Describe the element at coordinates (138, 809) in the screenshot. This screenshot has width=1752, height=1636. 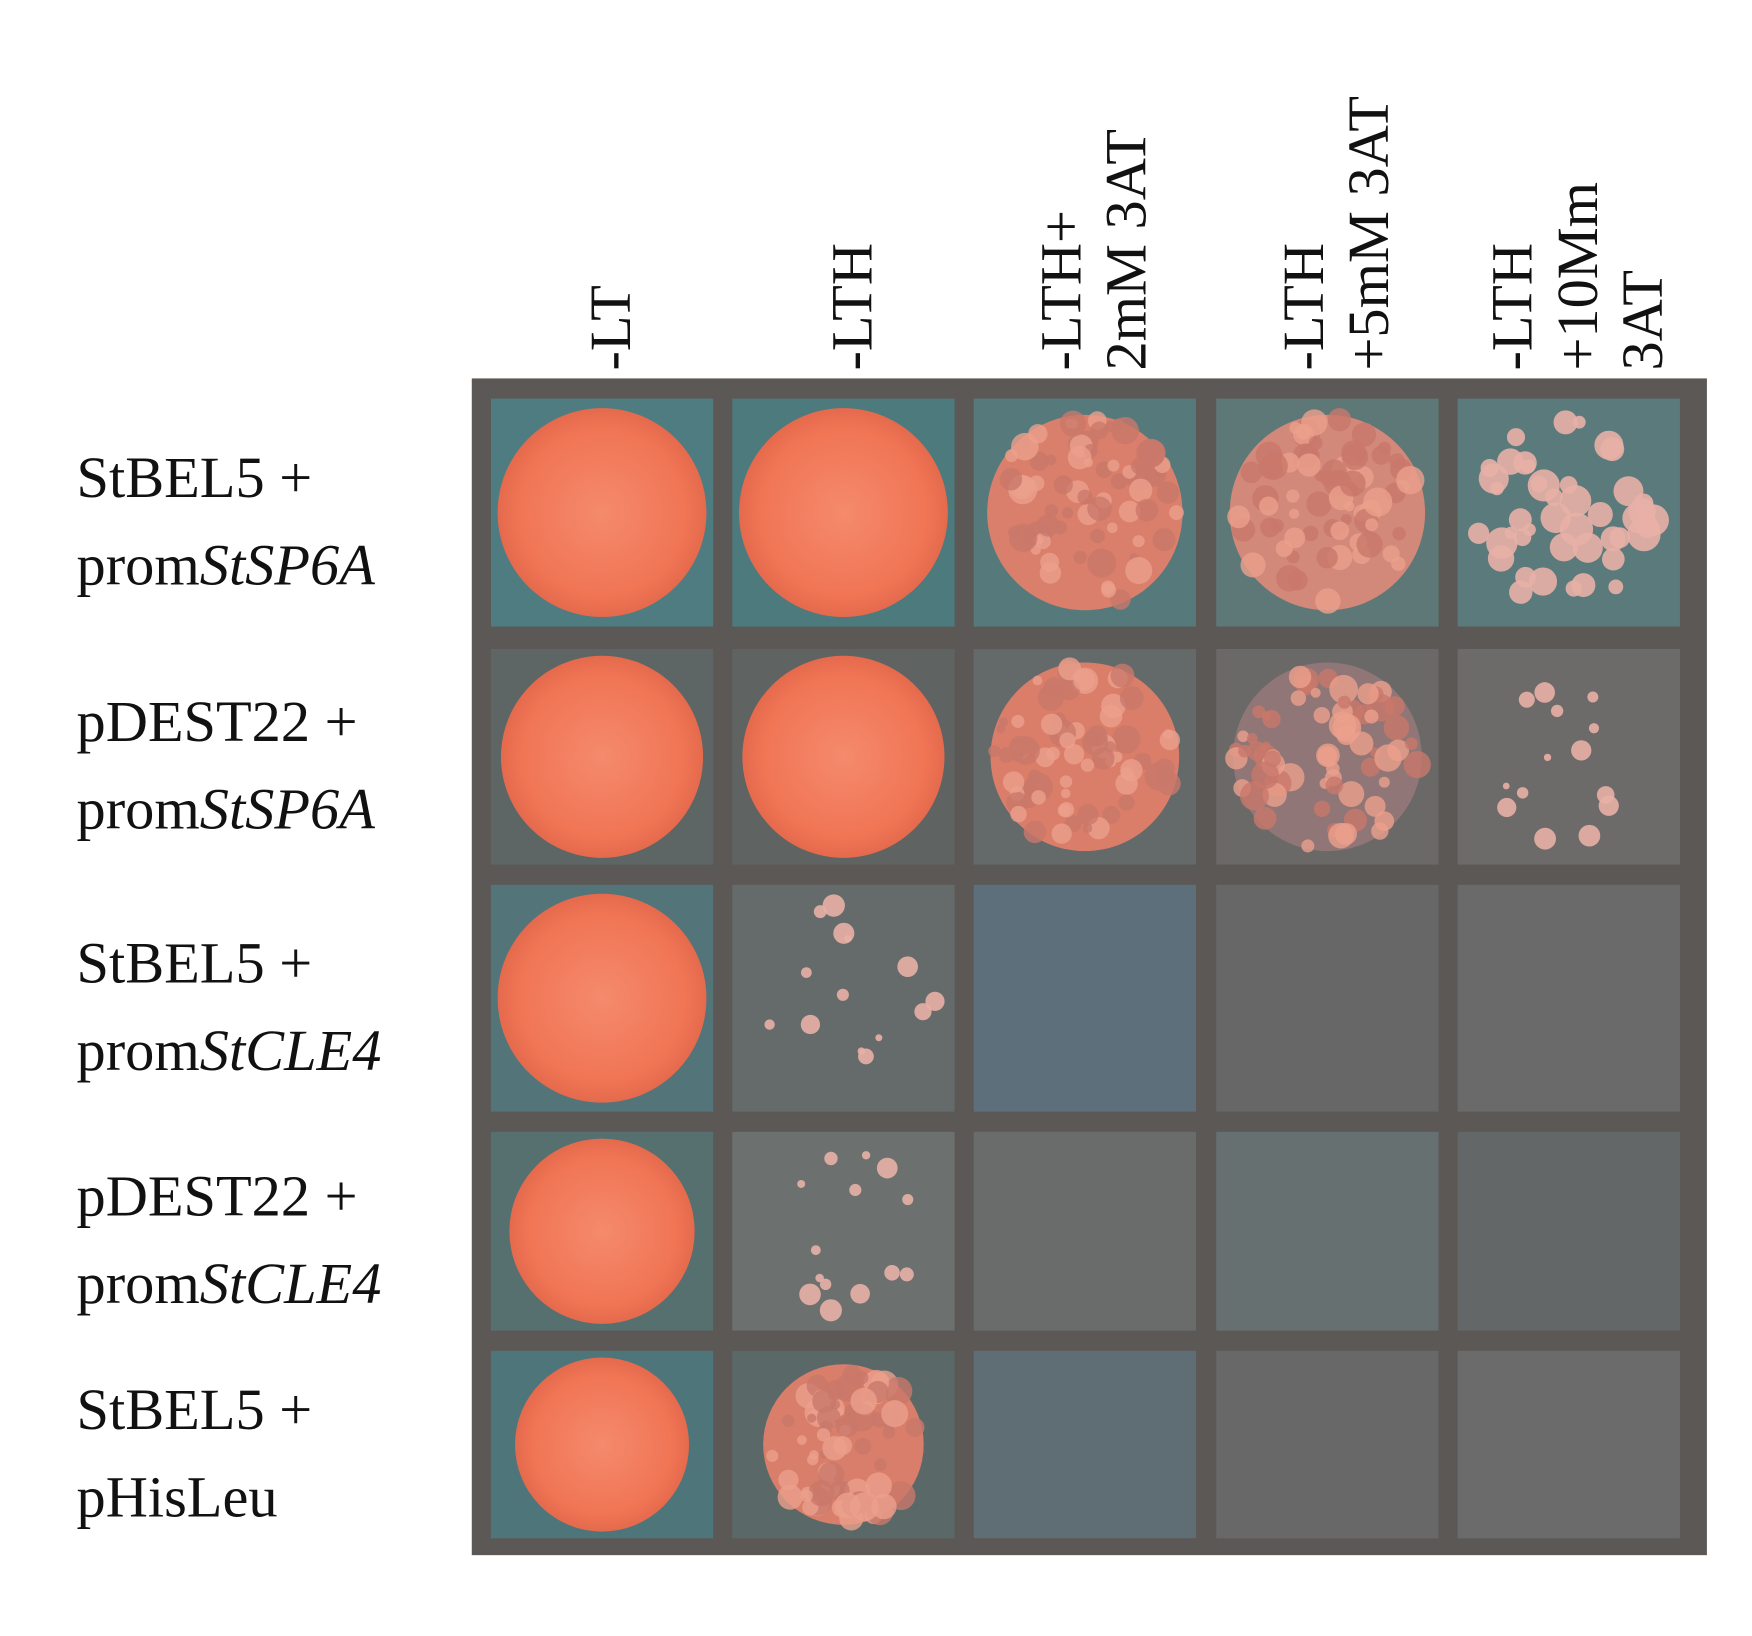
I see `row-label-part: prom` at that location.